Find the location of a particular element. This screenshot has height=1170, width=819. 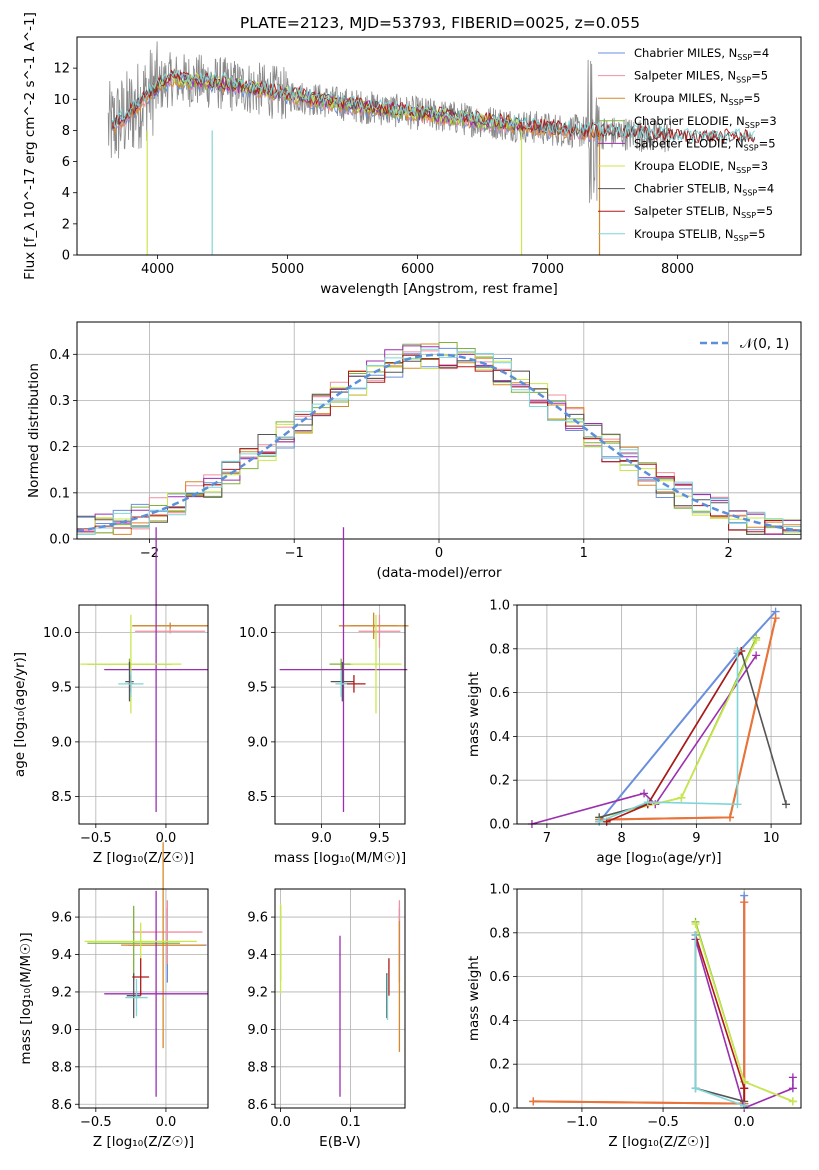

series-line-kroupa_miles is located at coordinates (639, 1003).